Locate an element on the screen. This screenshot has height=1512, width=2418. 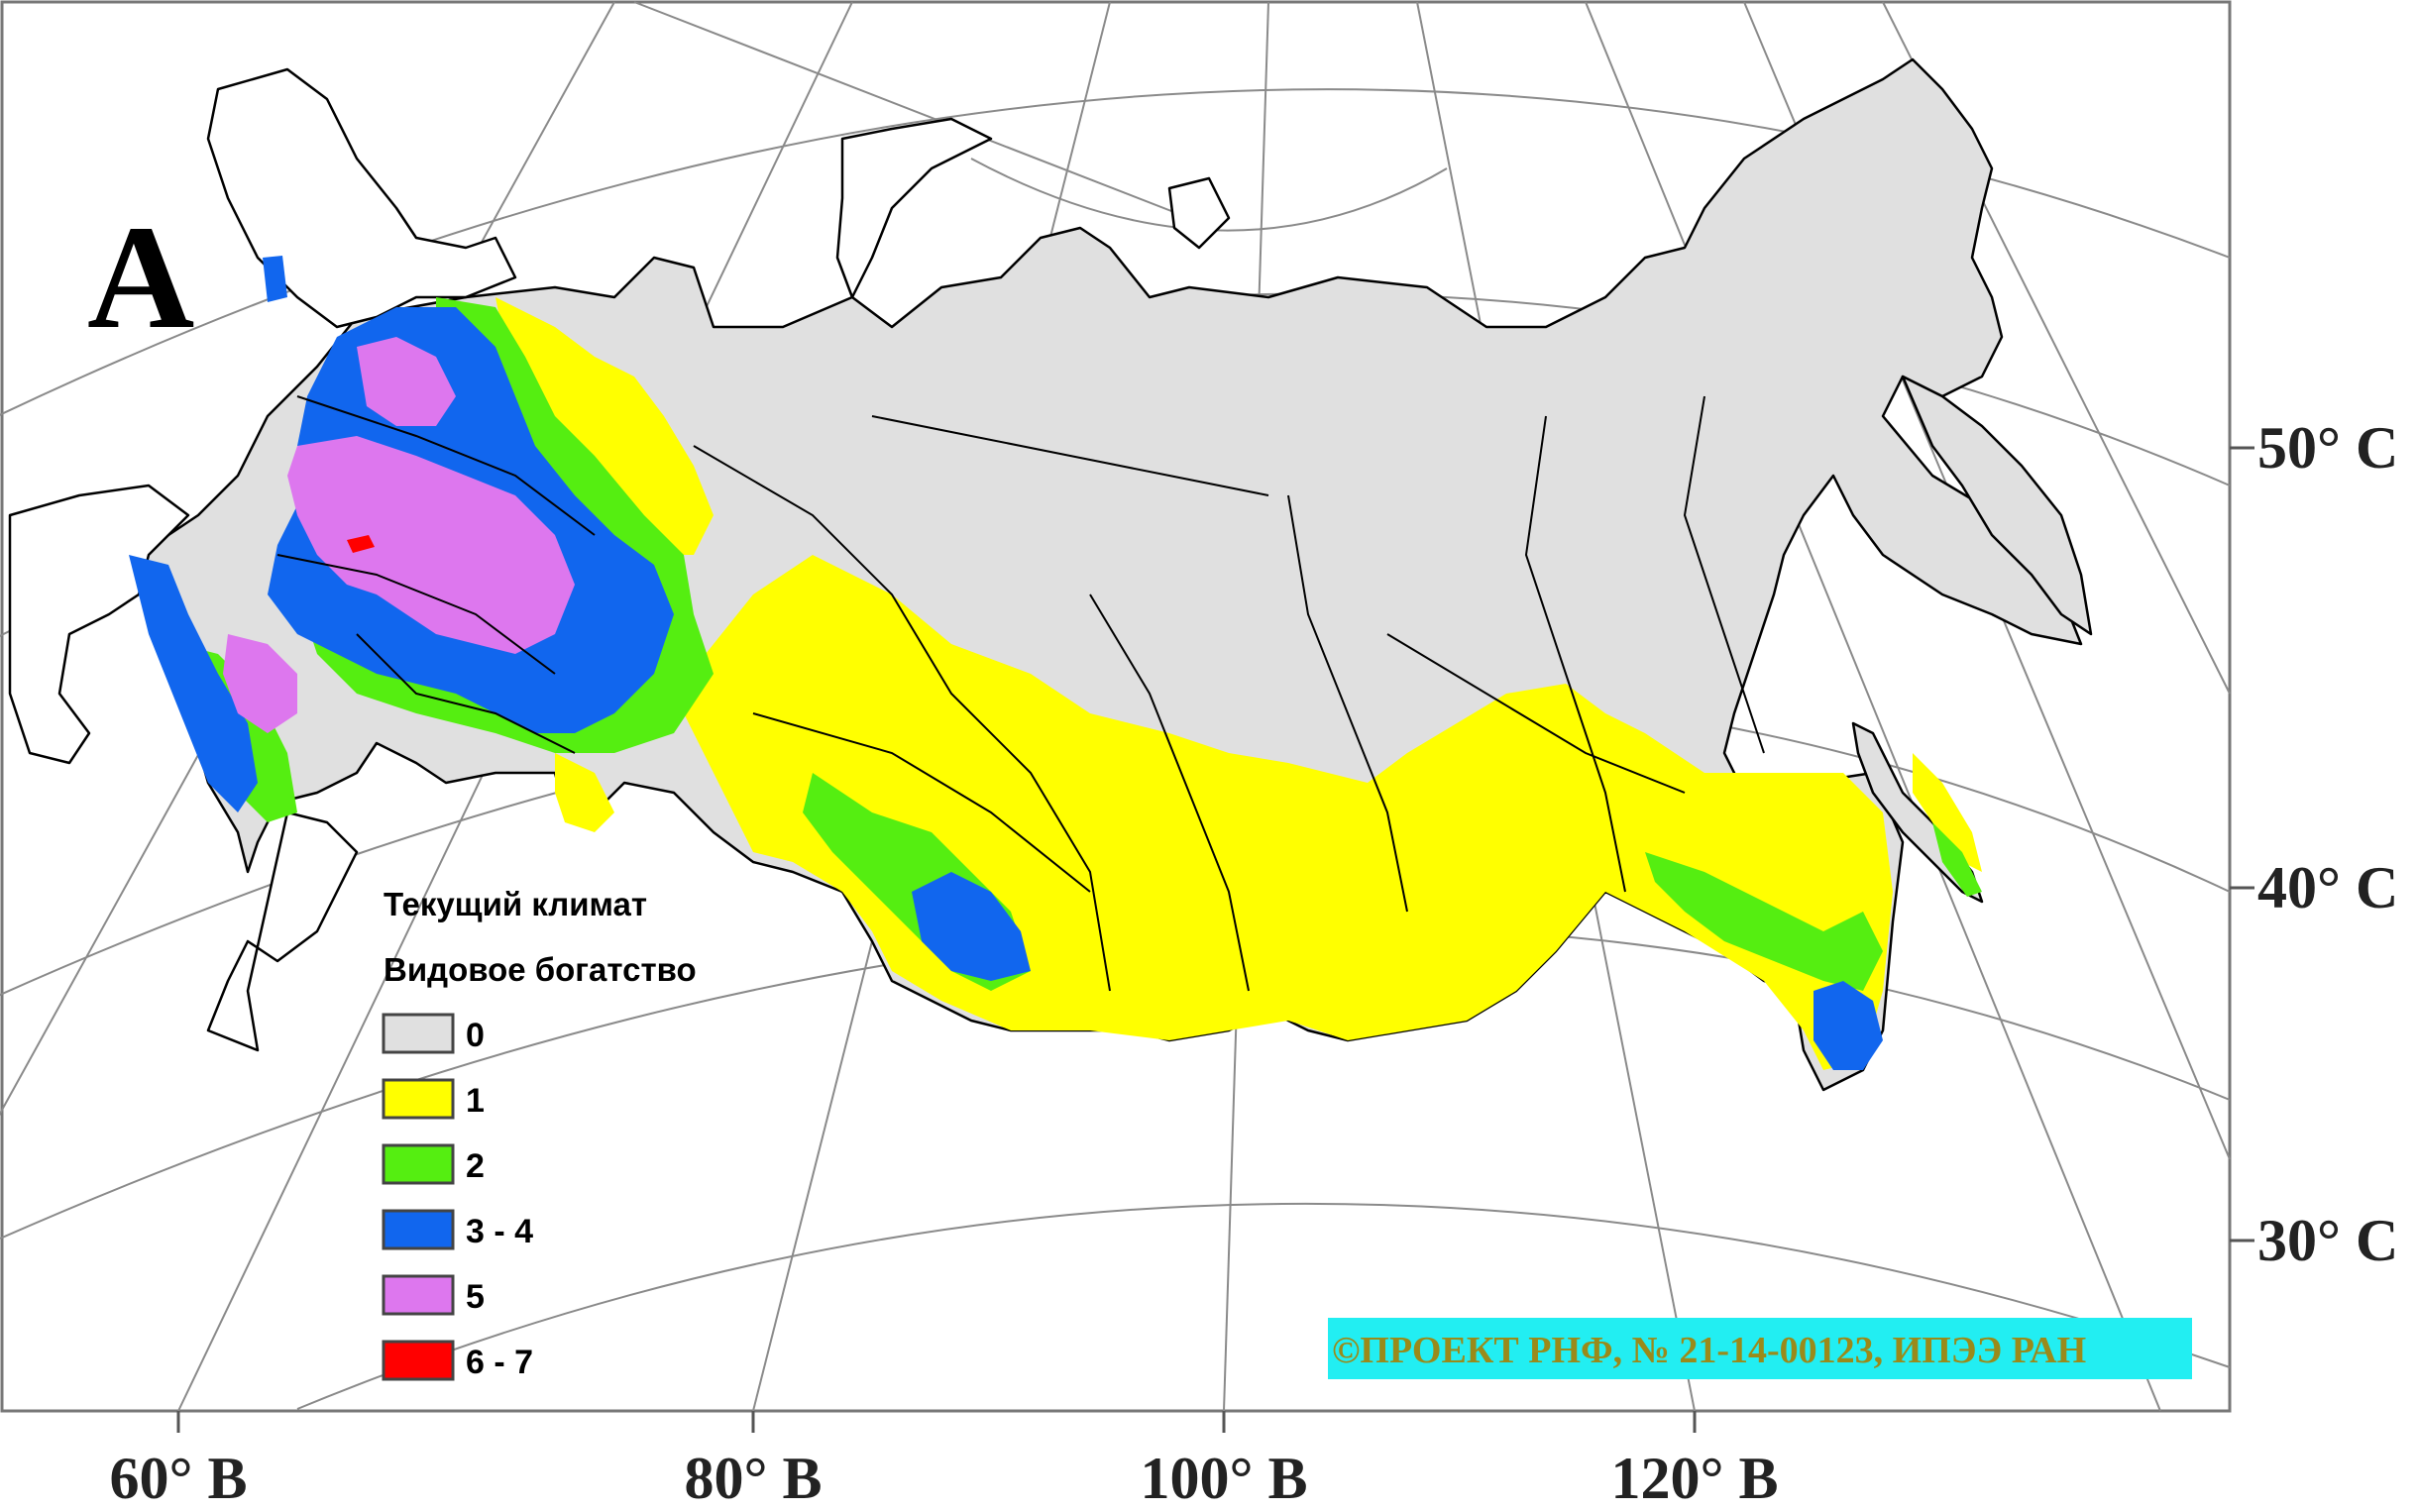
zone-class-5-southwest is located at coordinates (260, 683).